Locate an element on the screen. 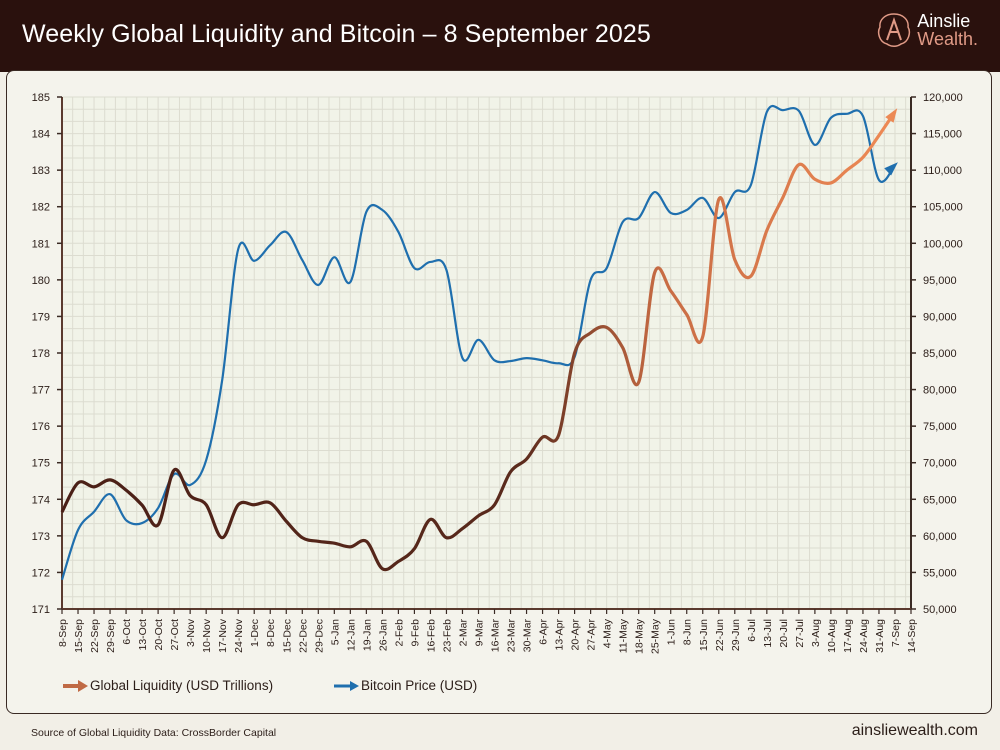 This screenshot has width=1000, height=750. legend-item-liquidity: Global Liquidity (USD Trillions) is located at coordinates (167, 685).